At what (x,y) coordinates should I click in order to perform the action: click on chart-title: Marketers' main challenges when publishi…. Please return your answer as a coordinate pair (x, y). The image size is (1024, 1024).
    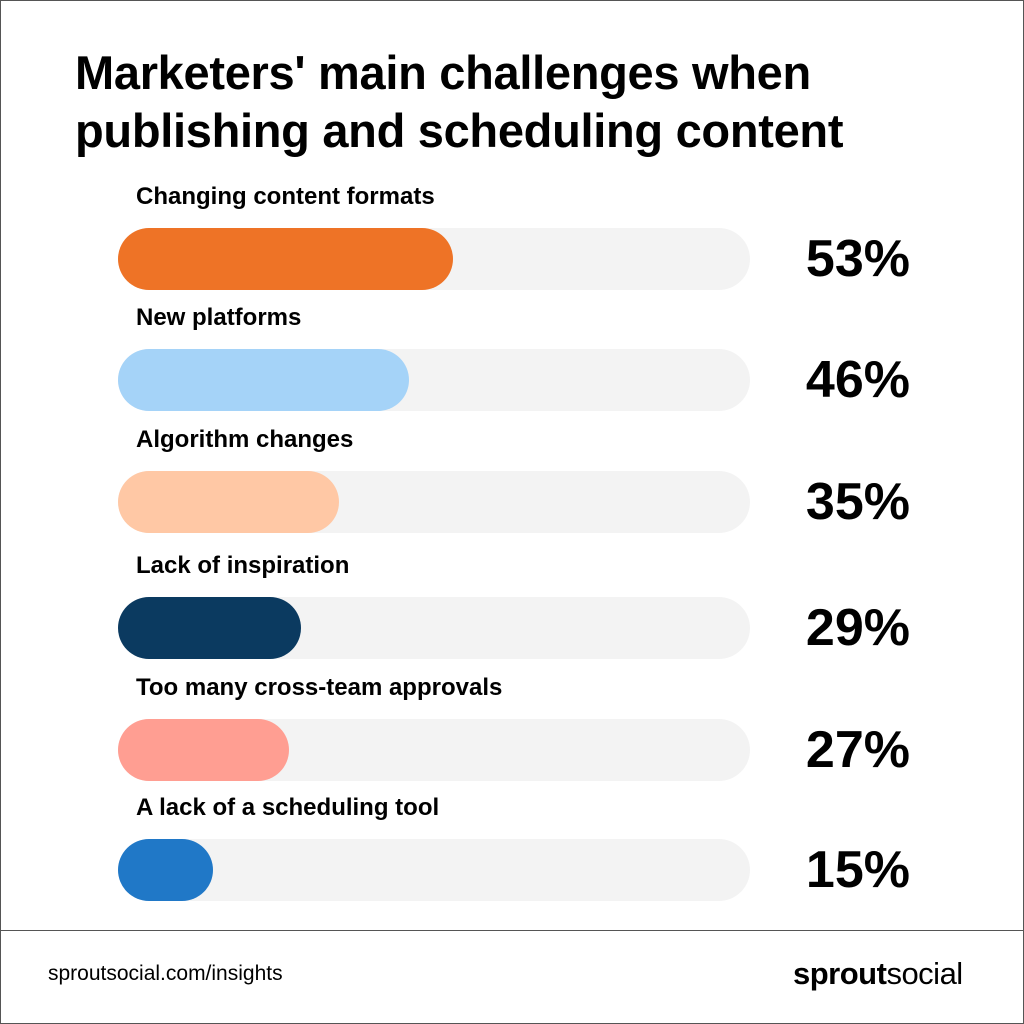
    Looking at the image, I should click on (459, 101).